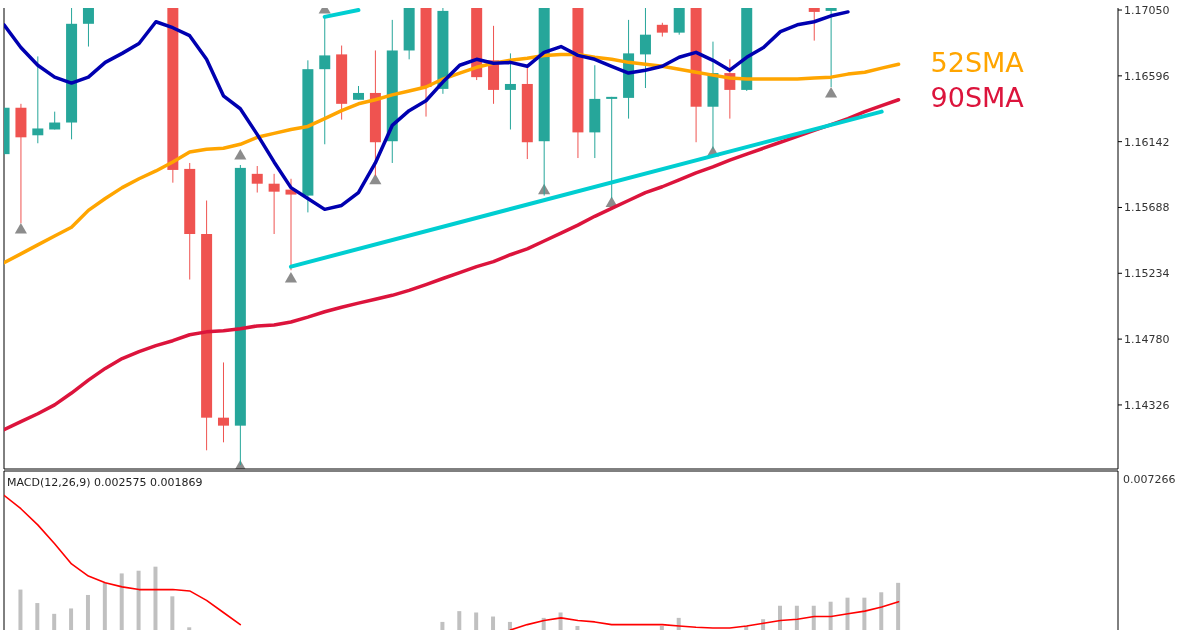 Image resolution: width=1200 pixels, height=630 pixels. I want to click on series-label: 52SMA, so click(977, 62).